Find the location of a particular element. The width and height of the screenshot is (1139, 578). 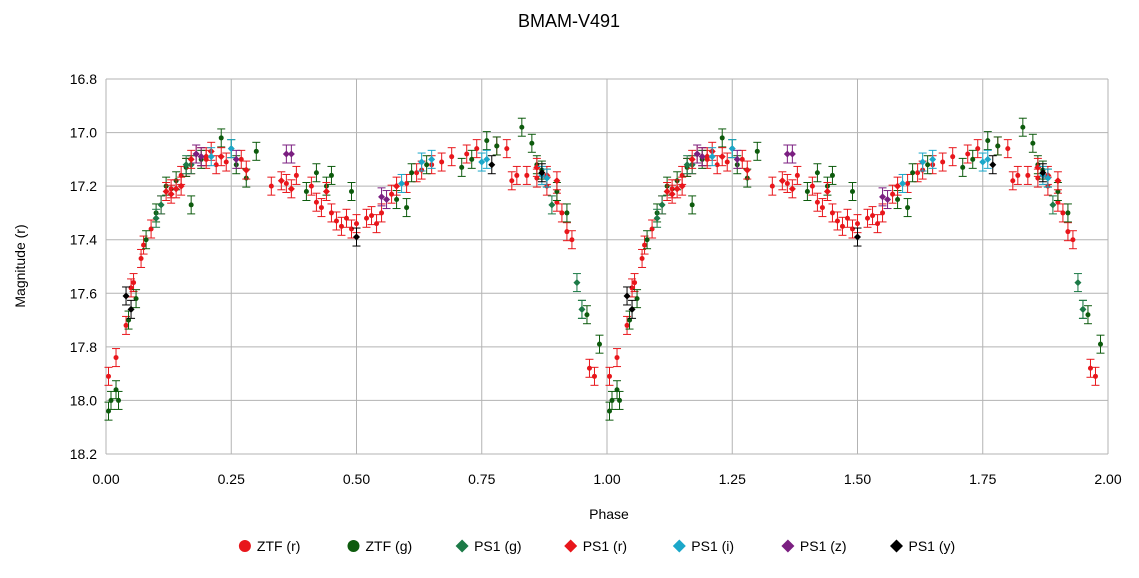

x-tick-label: 0.00 is located at coordinates (105, 479).